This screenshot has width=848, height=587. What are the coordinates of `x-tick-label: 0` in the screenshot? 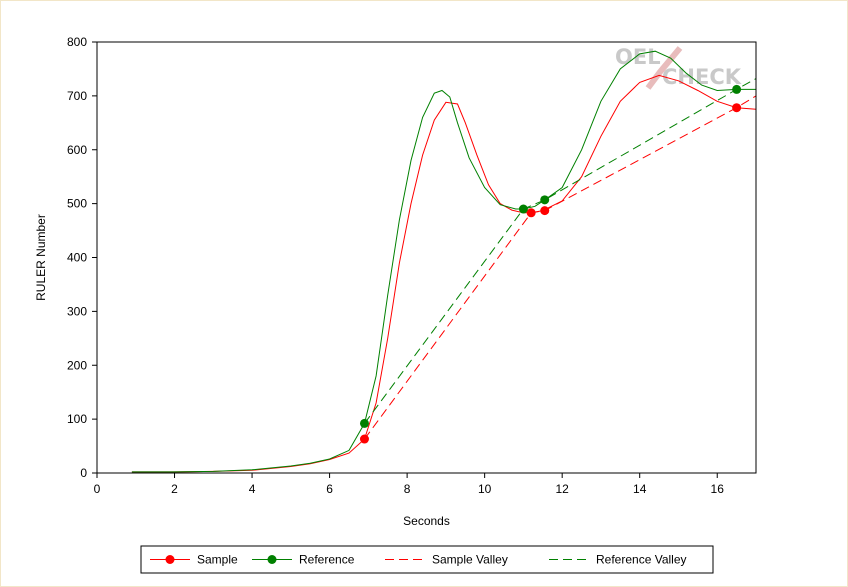 It's located at (97, 489).